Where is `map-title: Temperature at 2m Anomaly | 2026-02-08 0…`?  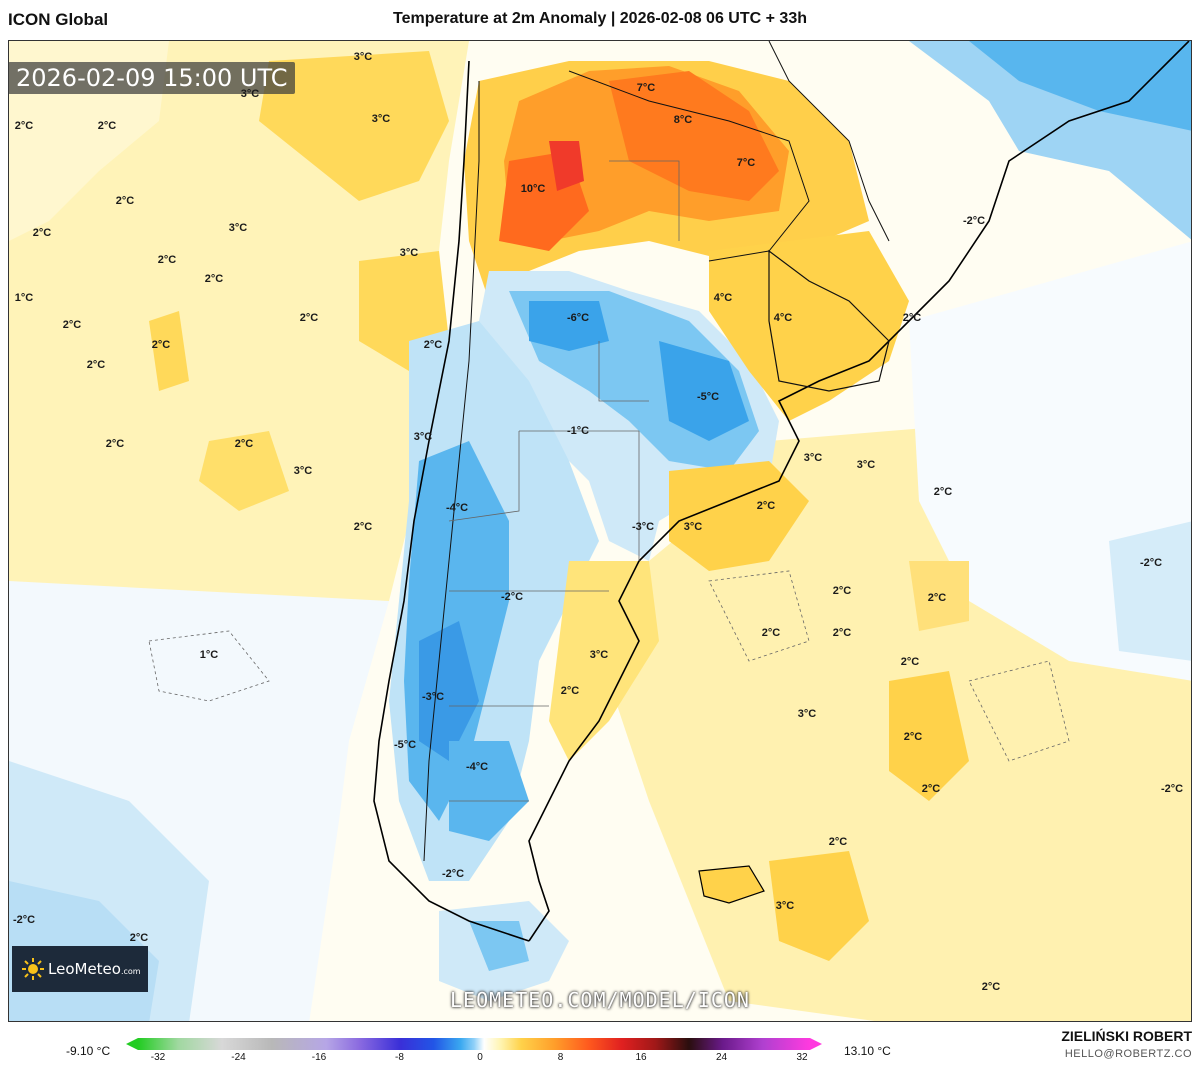
map-title: Temperature at 2m Anomaly | 2026-02-08 0… is located at coordinates (600, 18).